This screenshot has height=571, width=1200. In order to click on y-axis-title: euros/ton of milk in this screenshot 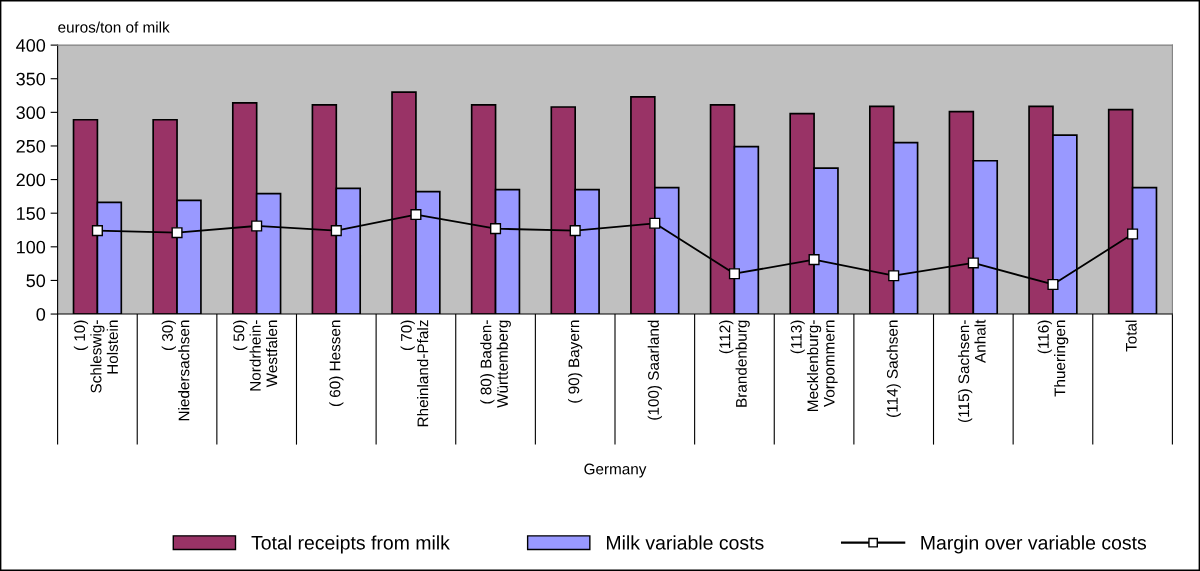, I will do `click(114, 27)`.